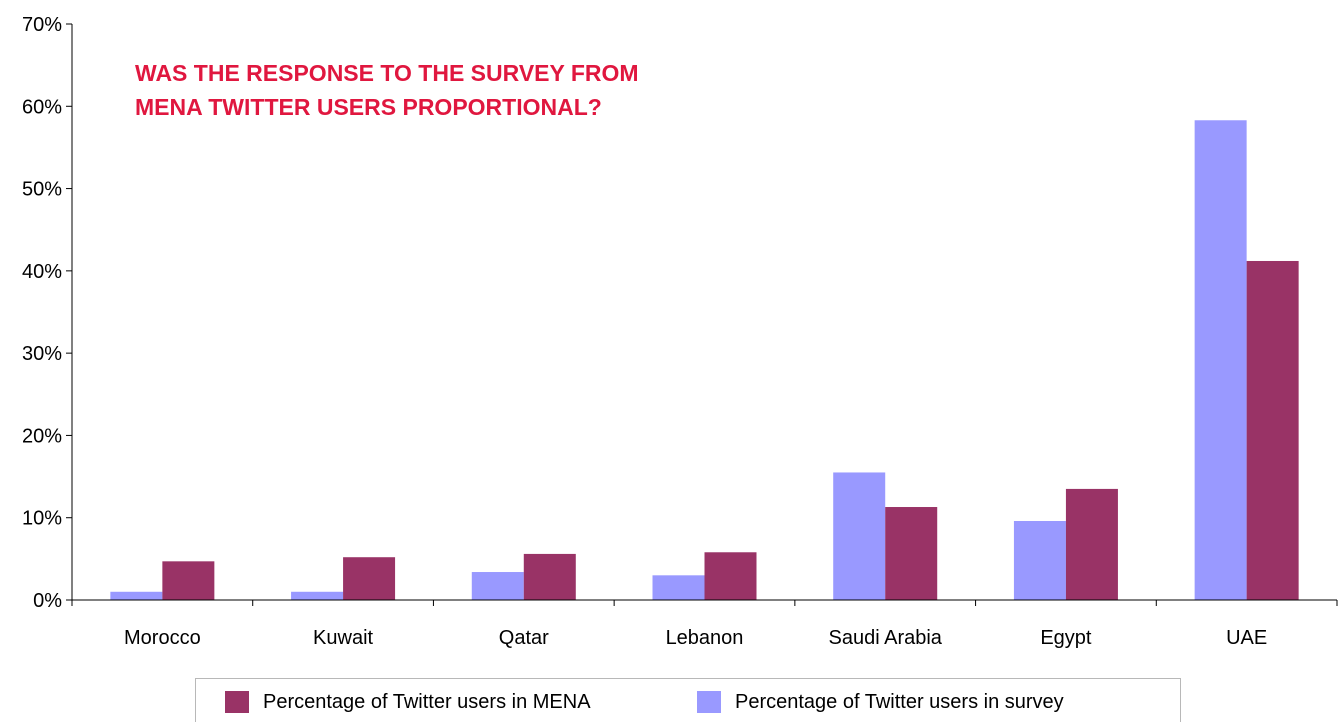 The height and width of the screenshot is (722, 1344). I want to click on bar-egypt-mena, so click(1091, 544).